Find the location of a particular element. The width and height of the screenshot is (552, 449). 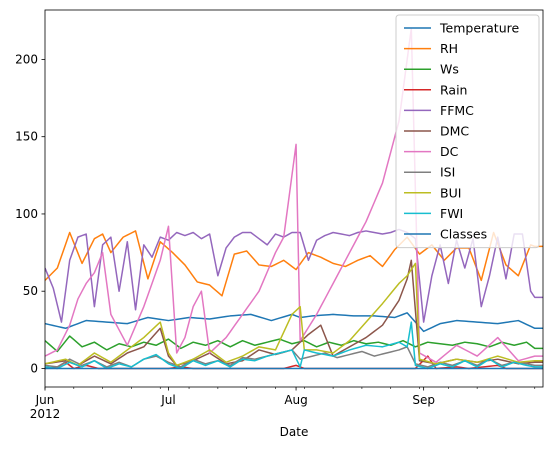

legend-entry-label: ISI is located at coordinates (447, 172).